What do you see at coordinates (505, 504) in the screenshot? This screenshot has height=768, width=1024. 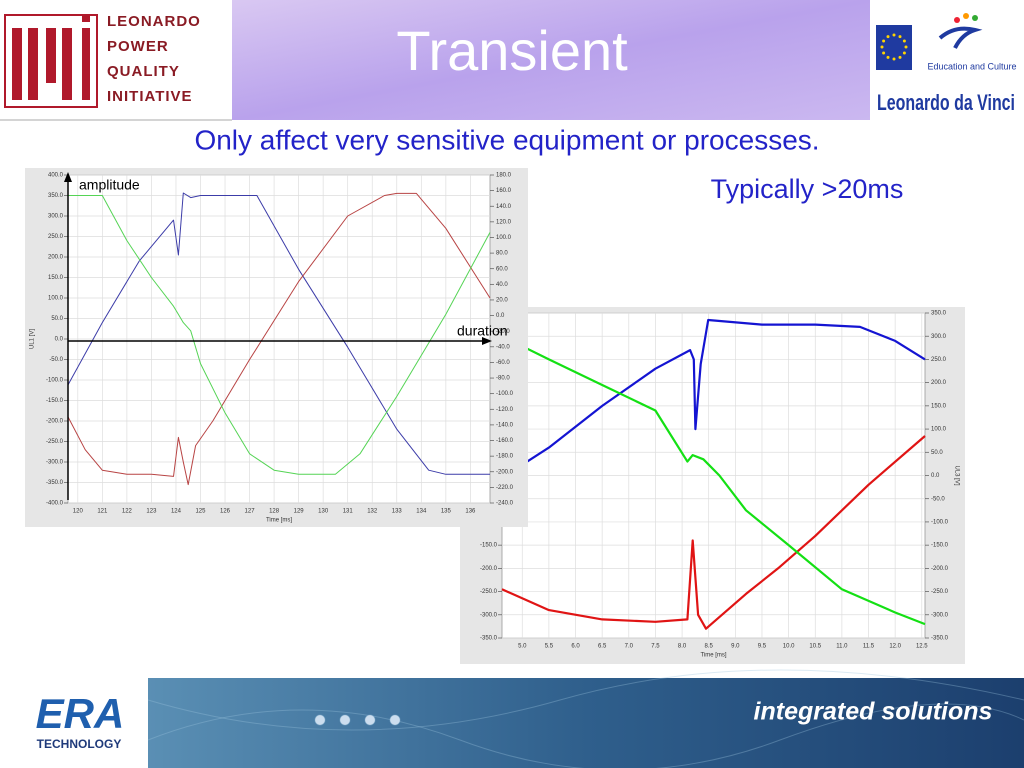 I see `y2-tick-label: -240.0` at bounding box center [505, 504].